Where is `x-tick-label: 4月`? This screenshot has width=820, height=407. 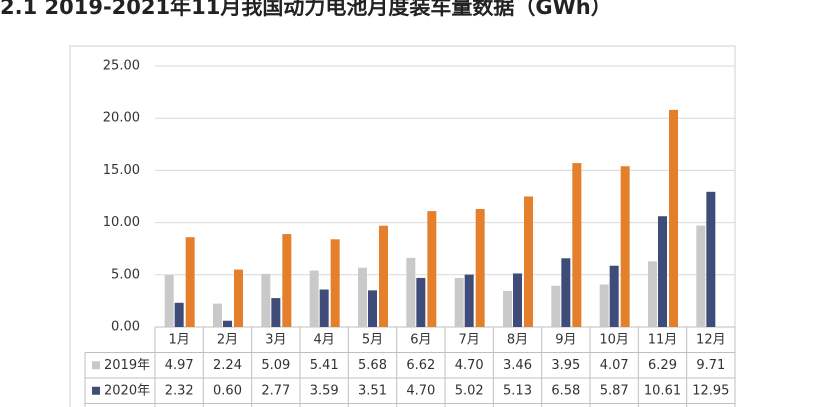
x-tick-label: 4月 is located at coordinates (324, 340).